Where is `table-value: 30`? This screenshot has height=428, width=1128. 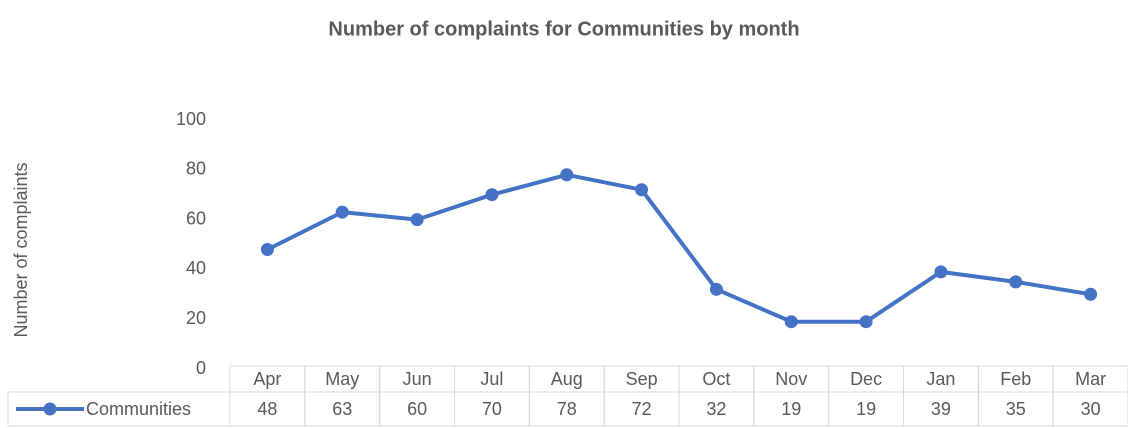
table-value: 30 is located at coordinates (1091, 409).